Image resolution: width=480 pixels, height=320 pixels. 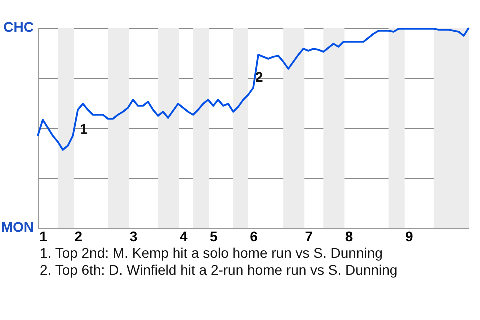 I want to click on text: MON, so click(x=17, y=227).